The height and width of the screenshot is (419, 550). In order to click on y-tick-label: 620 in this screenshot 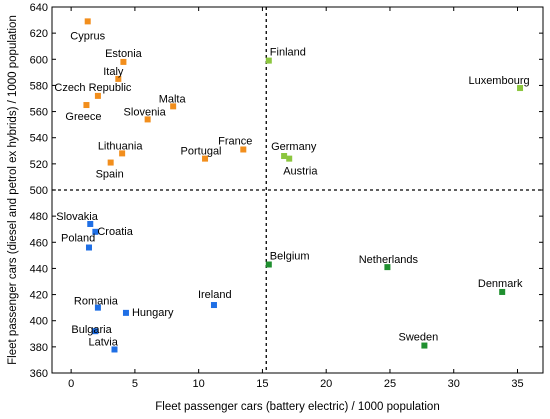, I will do `click(39, 34)`.